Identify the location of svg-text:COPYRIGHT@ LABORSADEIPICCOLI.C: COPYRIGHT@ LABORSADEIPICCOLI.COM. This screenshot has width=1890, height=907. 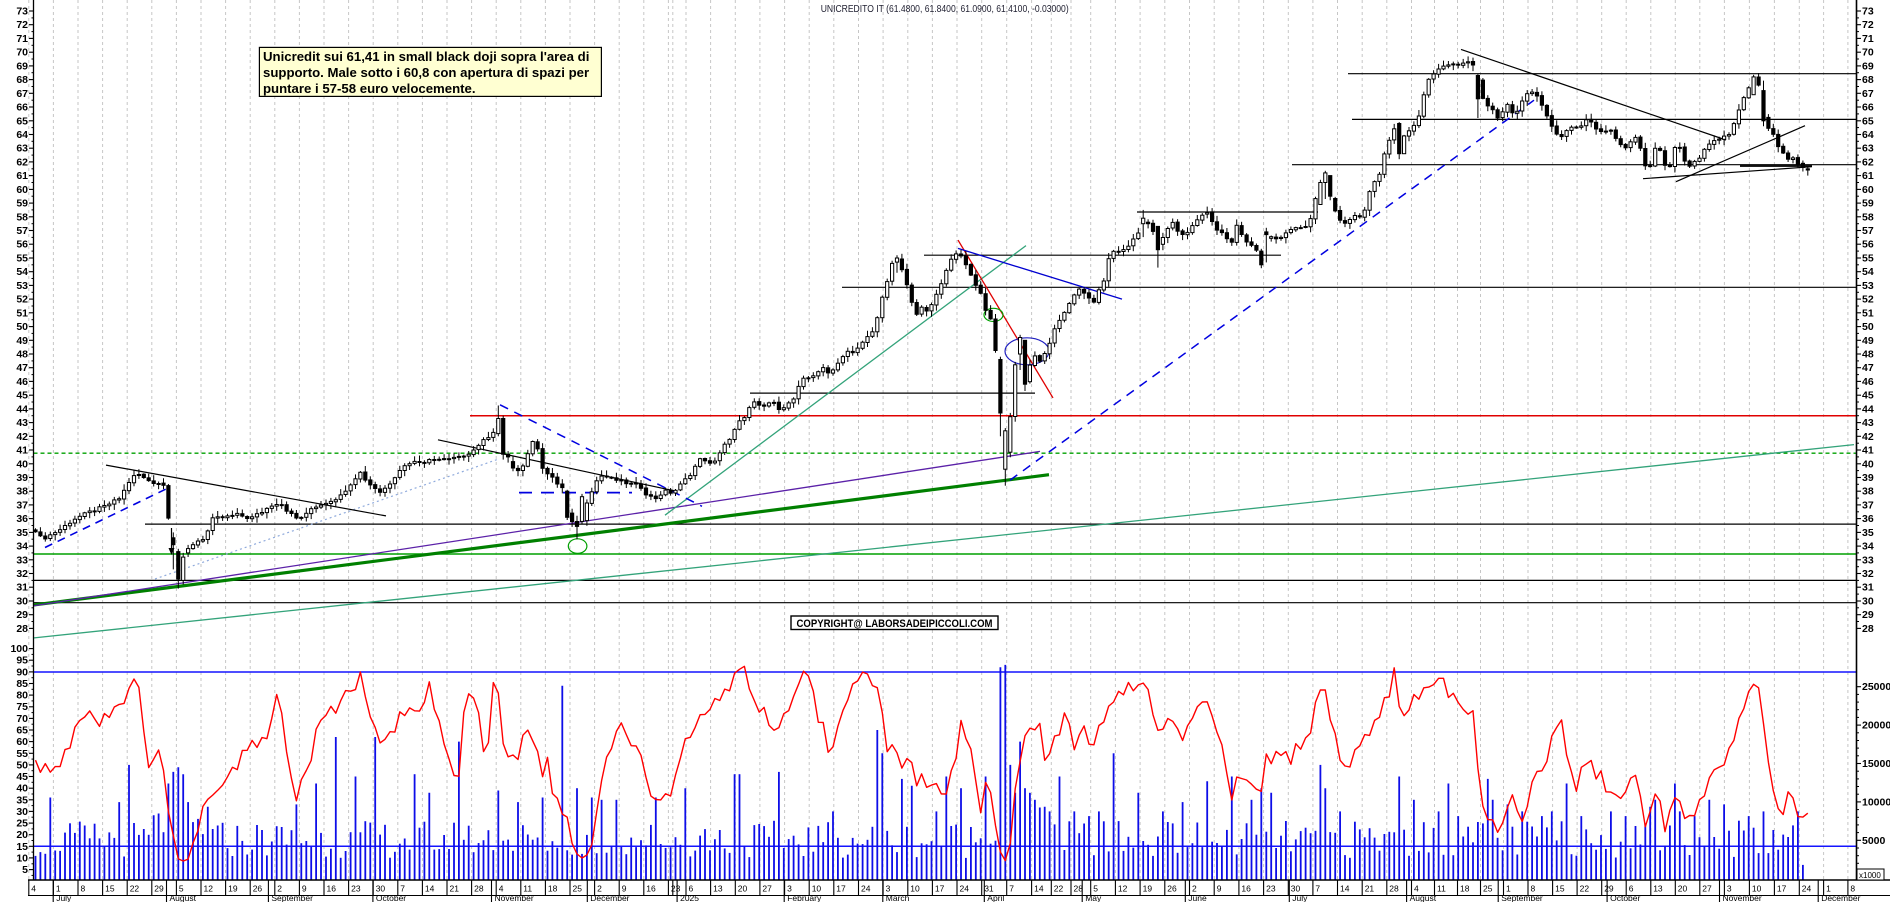
(895, 624).